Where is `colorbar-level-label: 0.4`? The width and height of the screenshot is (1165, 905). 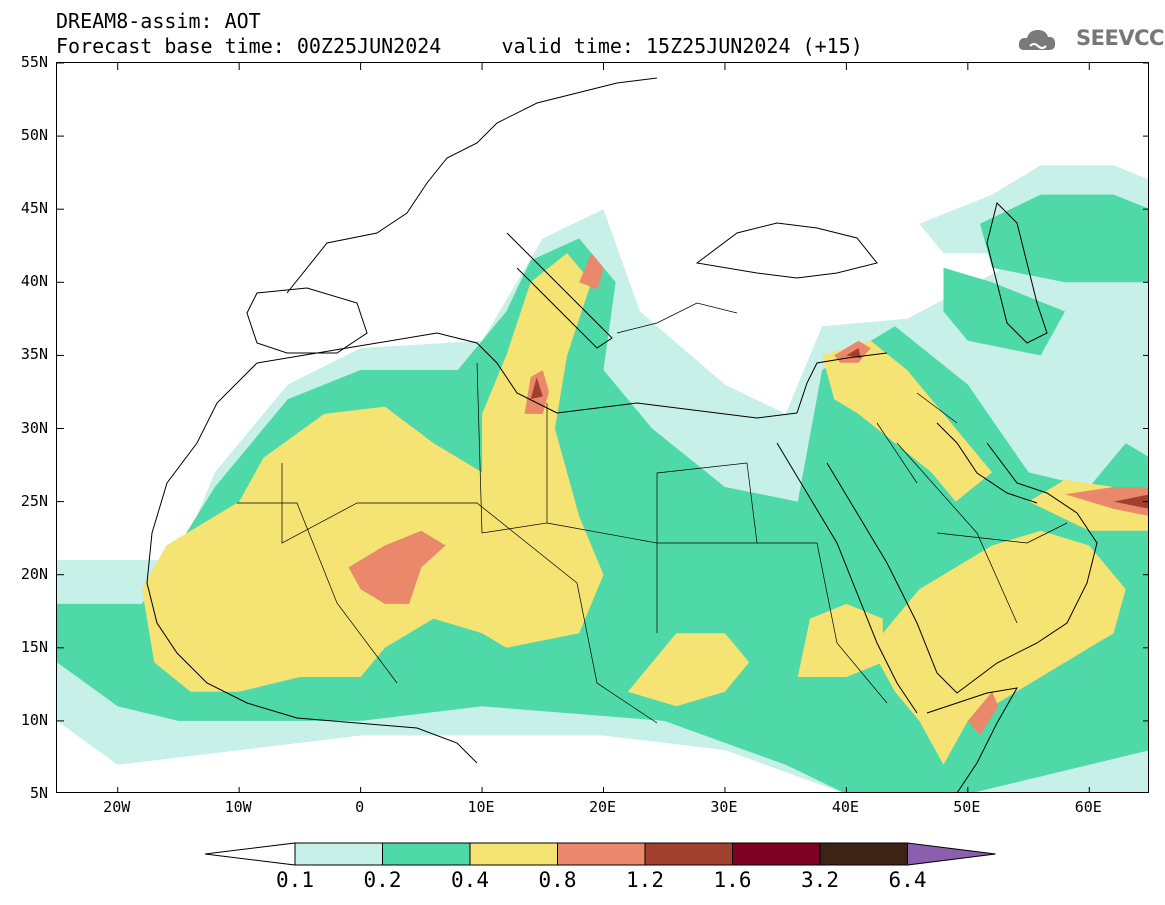 colorbar-level-label: 0.4 is located at coordinates (470, 880).